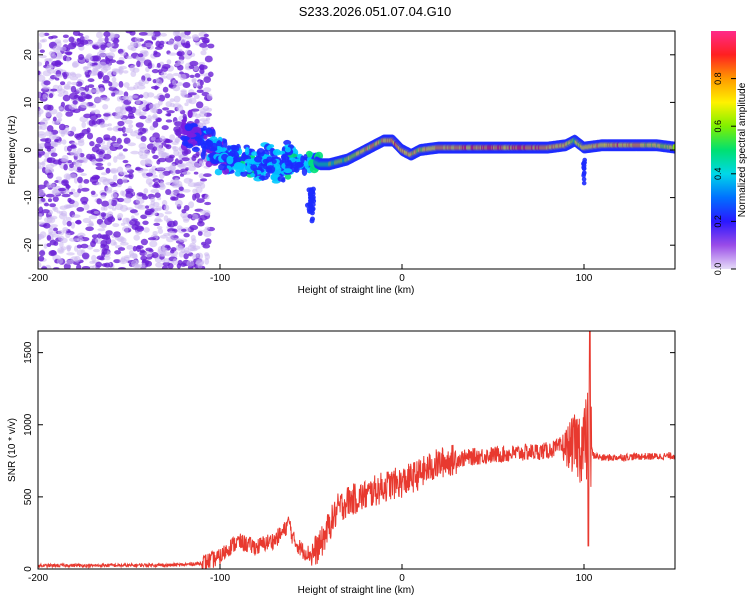  I want to click on y-tick-label: 1500, so click(28, 352).